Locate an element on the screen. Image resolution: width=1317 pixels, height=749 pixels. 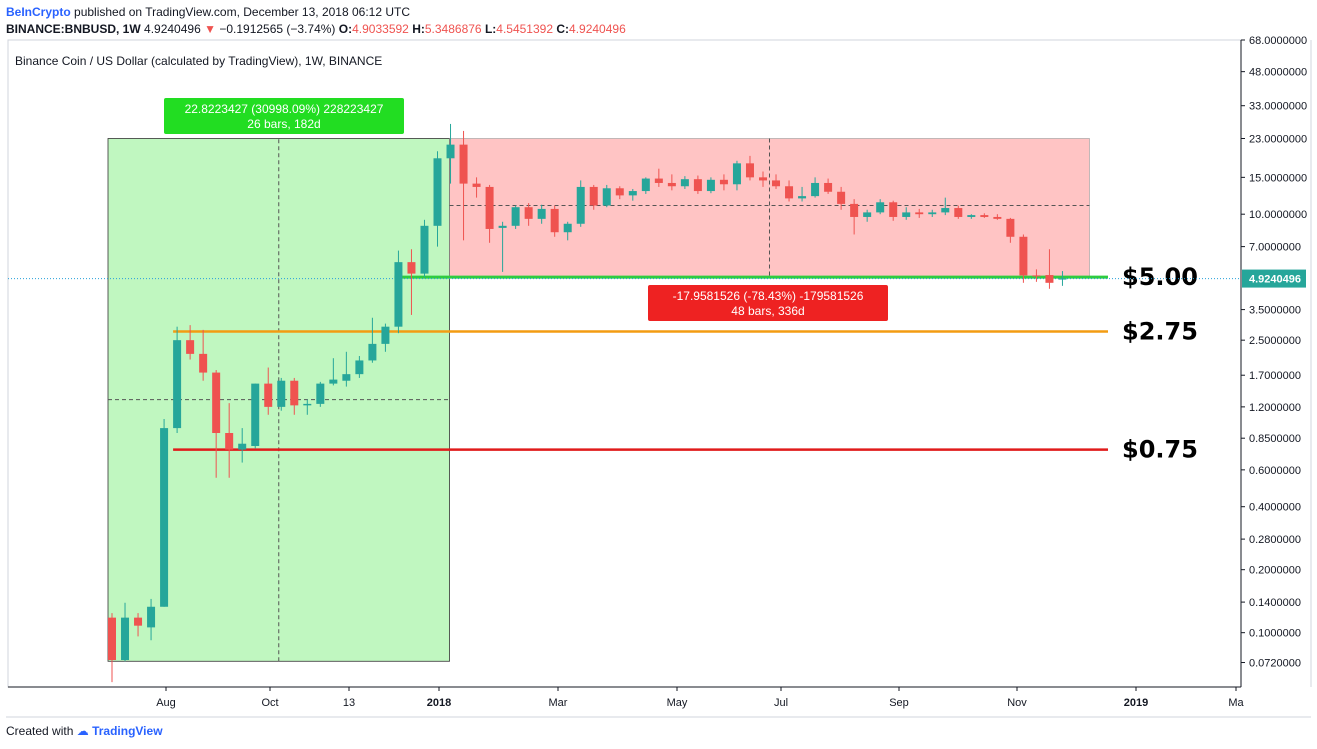
y-tick-label: 1.2000000 is located at coordinates (1275, 408).